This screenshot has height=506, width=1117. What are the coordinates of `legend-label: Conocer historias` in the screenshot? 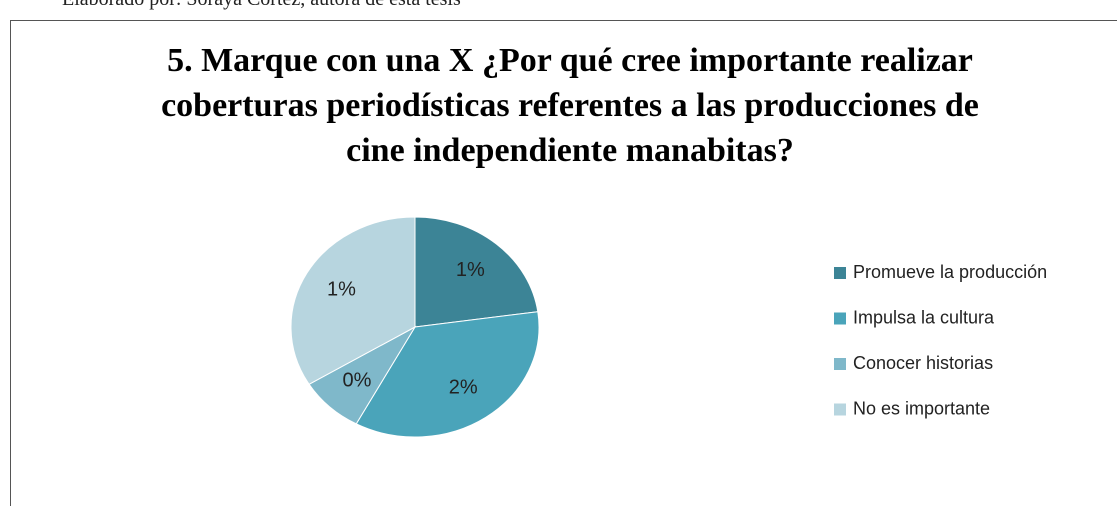 It's located at (923, 363).